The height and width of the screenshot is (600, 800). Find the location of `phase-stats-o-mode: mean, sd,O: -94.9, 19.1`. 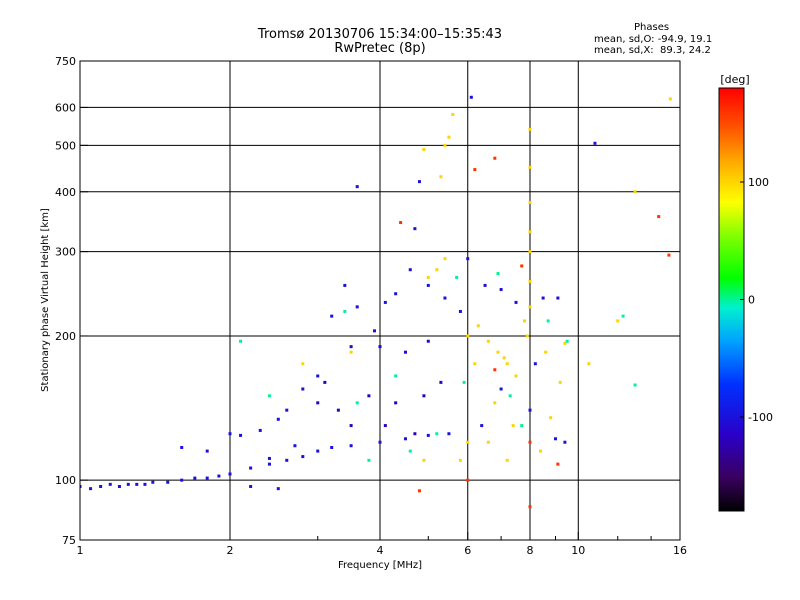

phase-stats-o-mode: mean, sd,O: -94.9, 19.1 is located at coordinates (653, 39).